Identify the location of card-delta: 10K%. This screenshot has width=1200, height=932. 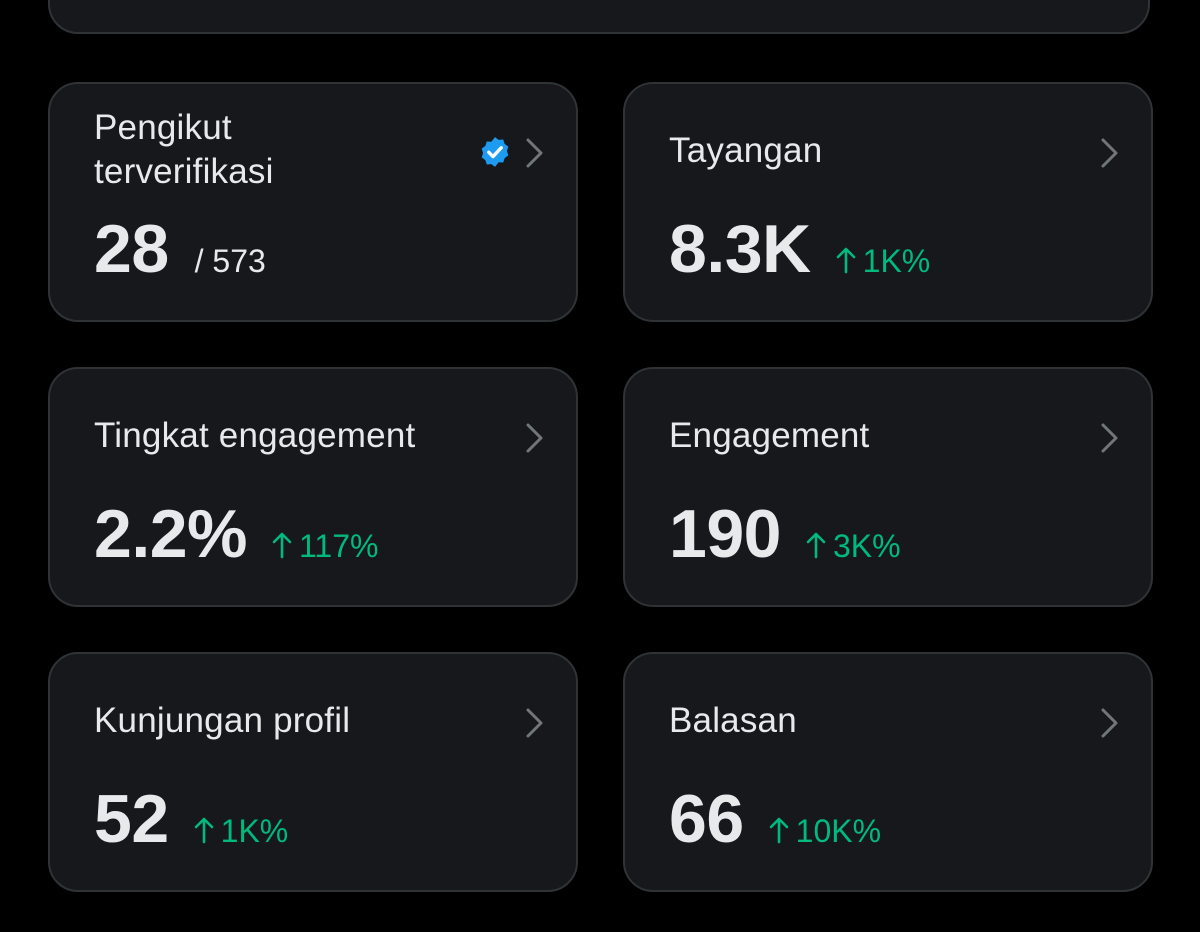
(824, 831).